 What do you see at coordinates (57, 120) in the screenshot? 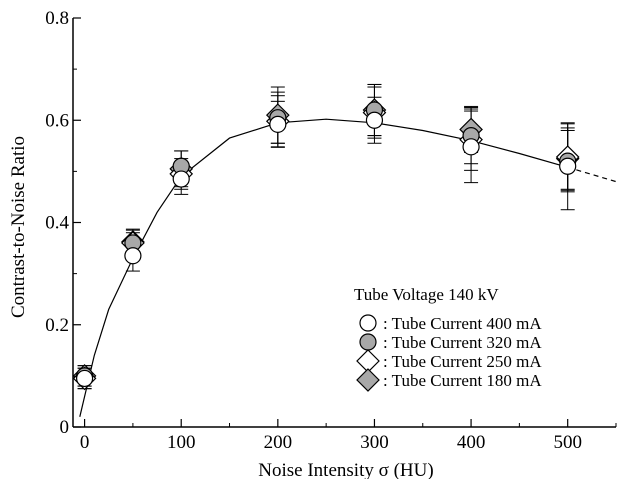
I see `y-tick-label: 0.6` at bounding box center [57, 120].